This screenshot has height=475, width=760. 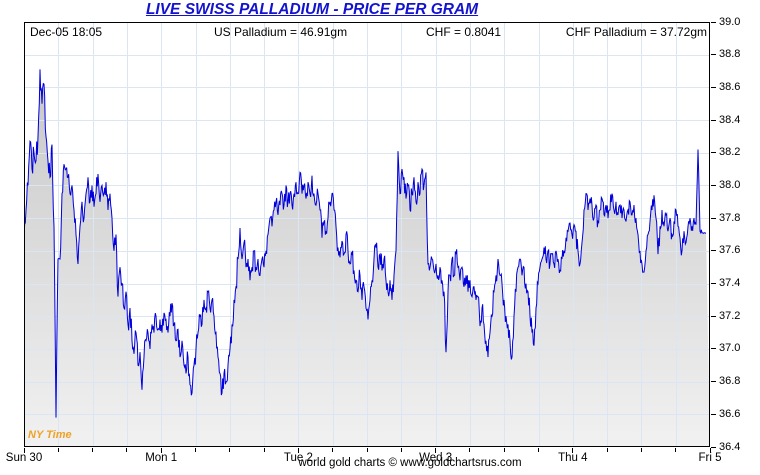 I want to click on x-axis-label: Wed 3, so click(x=436, y=458).